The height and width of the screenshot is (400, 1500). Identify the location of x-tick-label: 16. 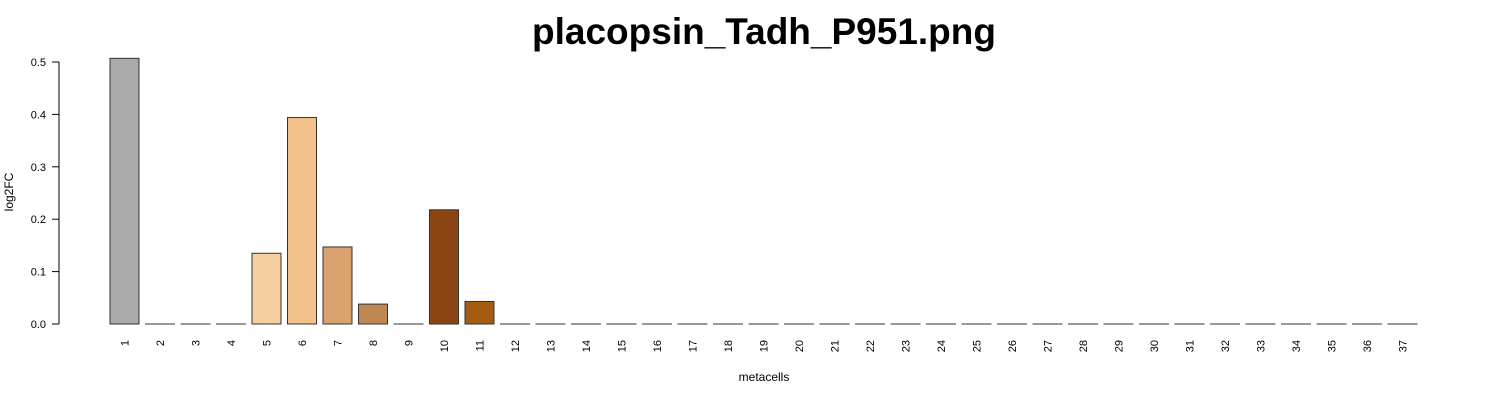
(658, 346).